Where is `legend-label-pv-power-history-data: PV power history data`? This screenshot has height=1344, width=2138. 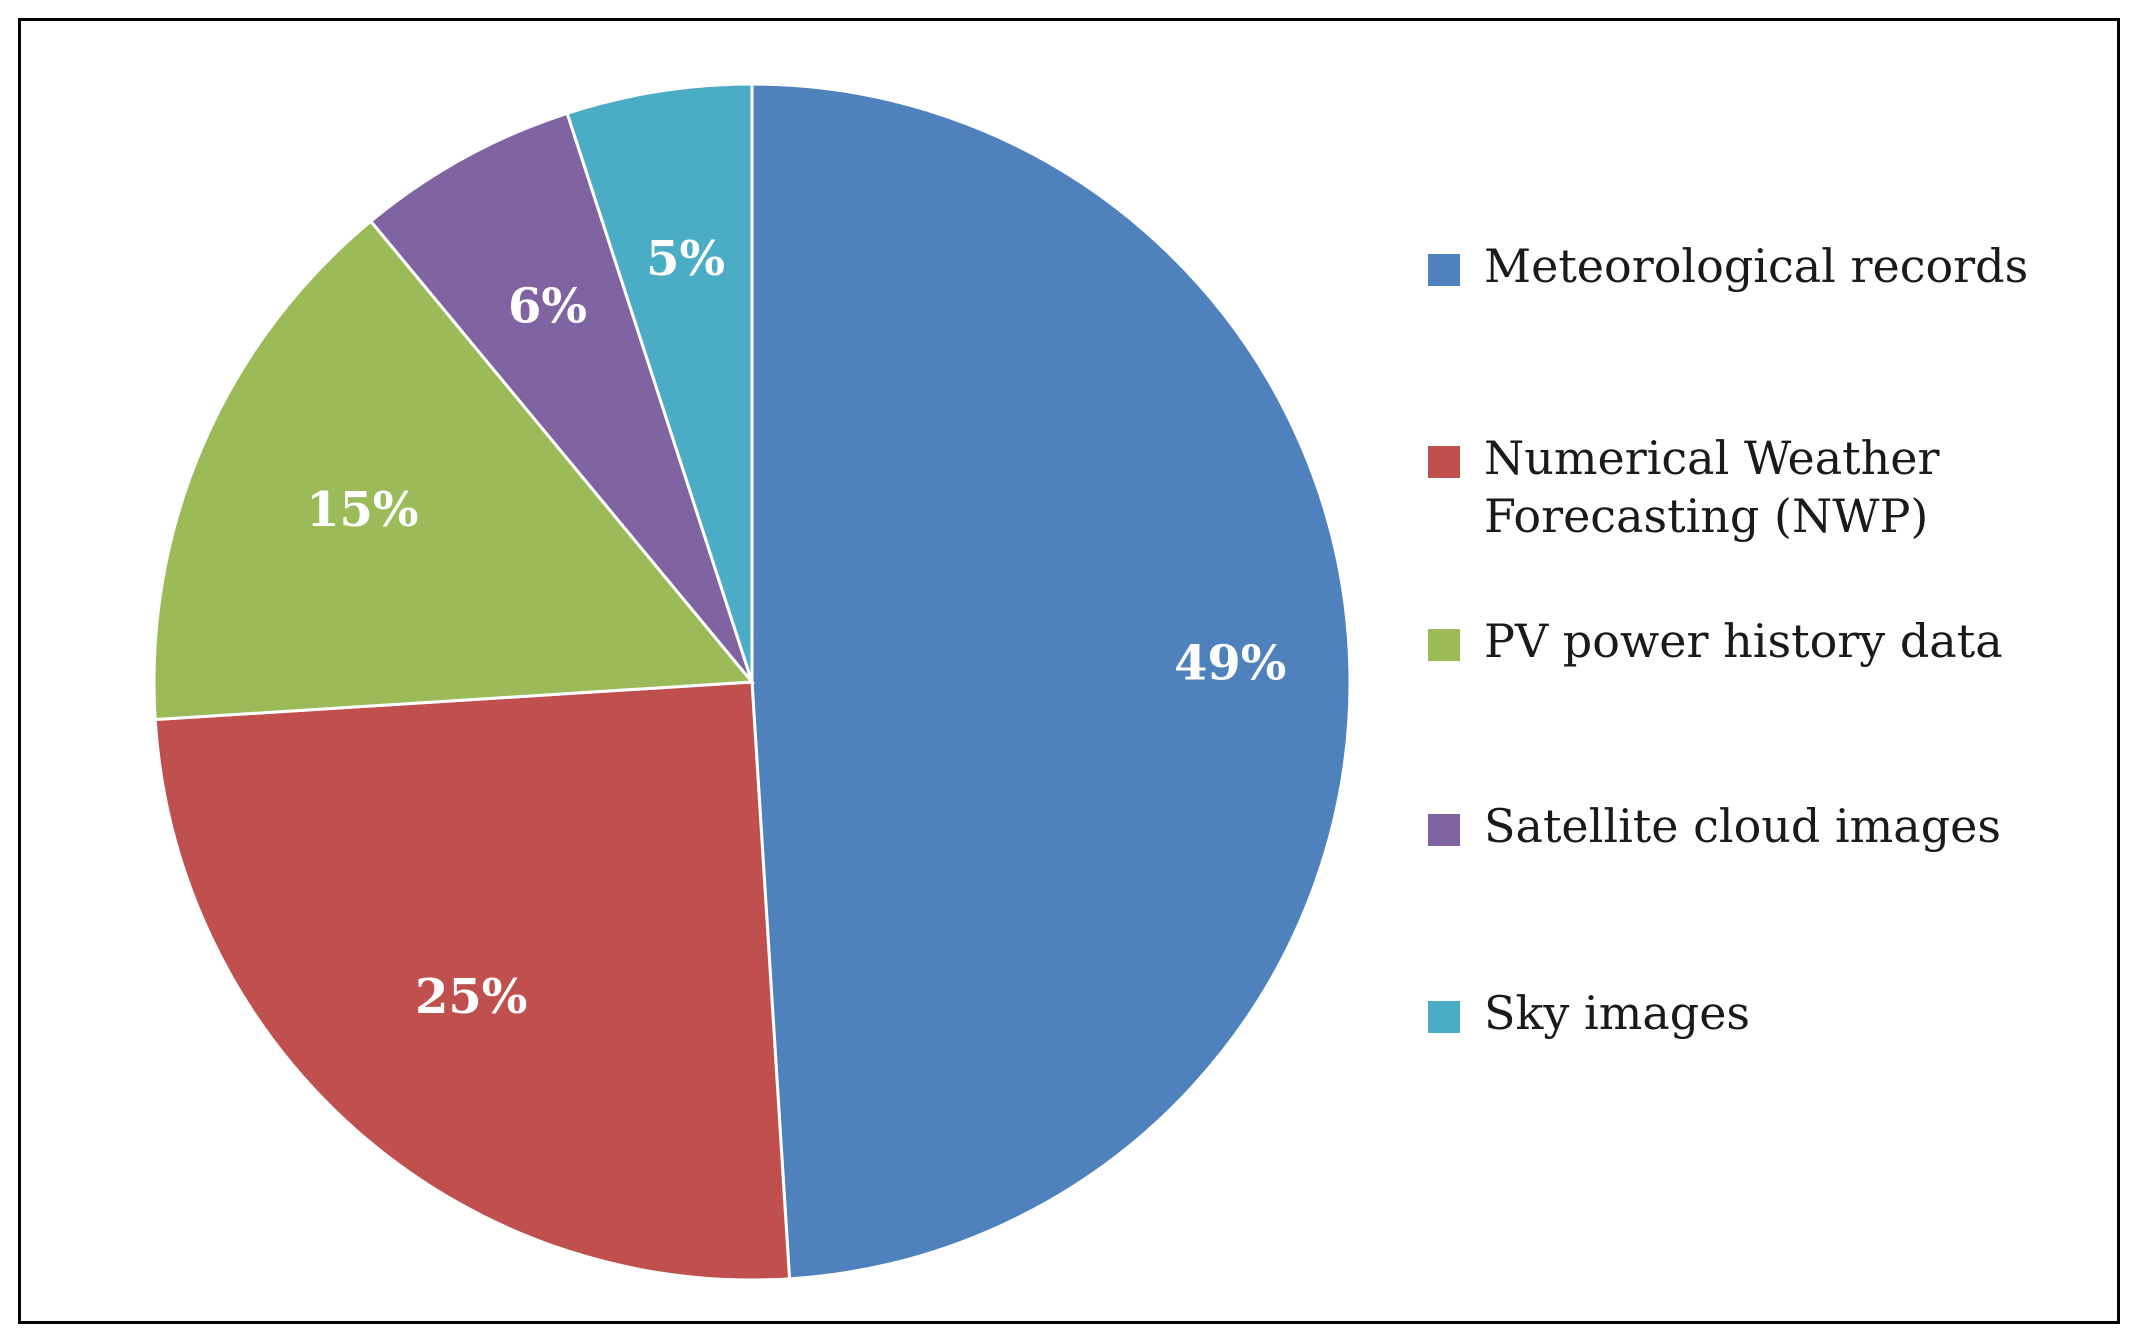
legend-label-pv-power-history-data: PV power history data is located at coordinates (1743, 641).